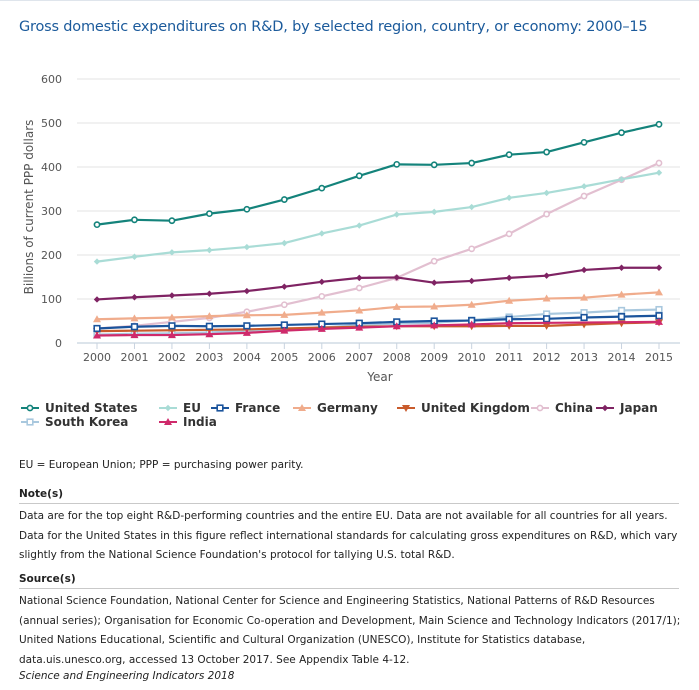 The width and height of the screenshot is (699, 690). What do you see at coordinates (258, 408) in the screenshot?
I see `legend-label: France` at bounding box center [258, 408].